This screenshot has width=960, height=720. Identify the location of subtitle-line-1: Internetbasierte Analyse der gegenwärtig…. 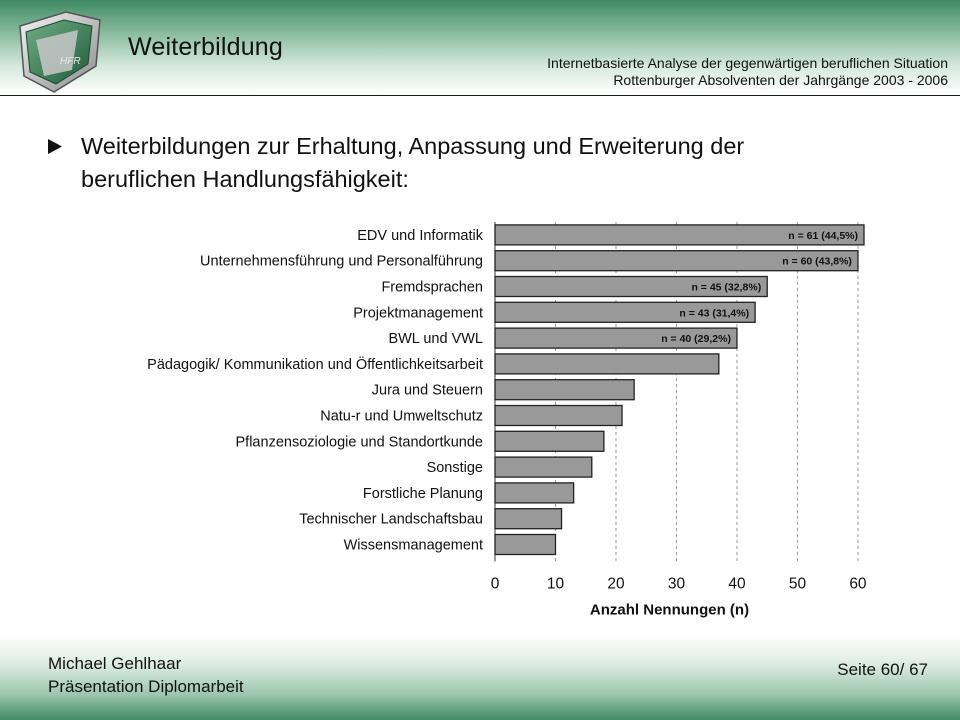
(747, 63).